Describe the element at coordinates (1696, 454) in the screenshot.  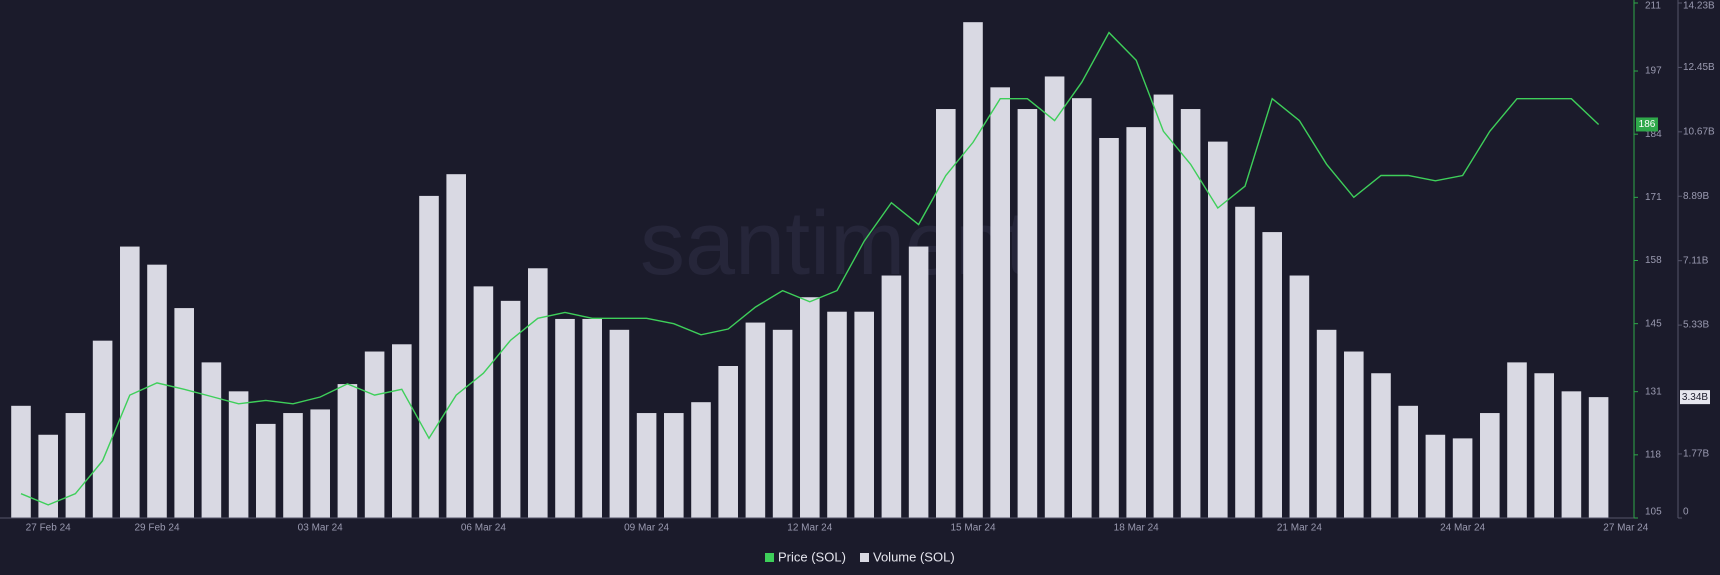
I see `y2-tick-label: 1.77B` at that location.